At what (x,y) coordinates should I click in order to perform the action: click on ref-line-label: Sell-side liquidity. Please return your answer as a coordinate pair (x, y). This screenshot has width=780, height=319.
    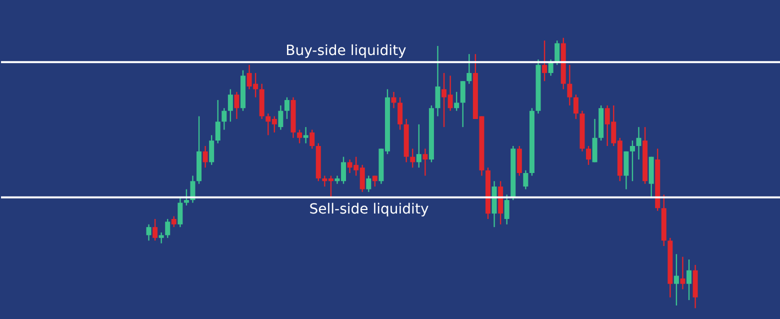
    Looking at the image, I should click on (369, 209).